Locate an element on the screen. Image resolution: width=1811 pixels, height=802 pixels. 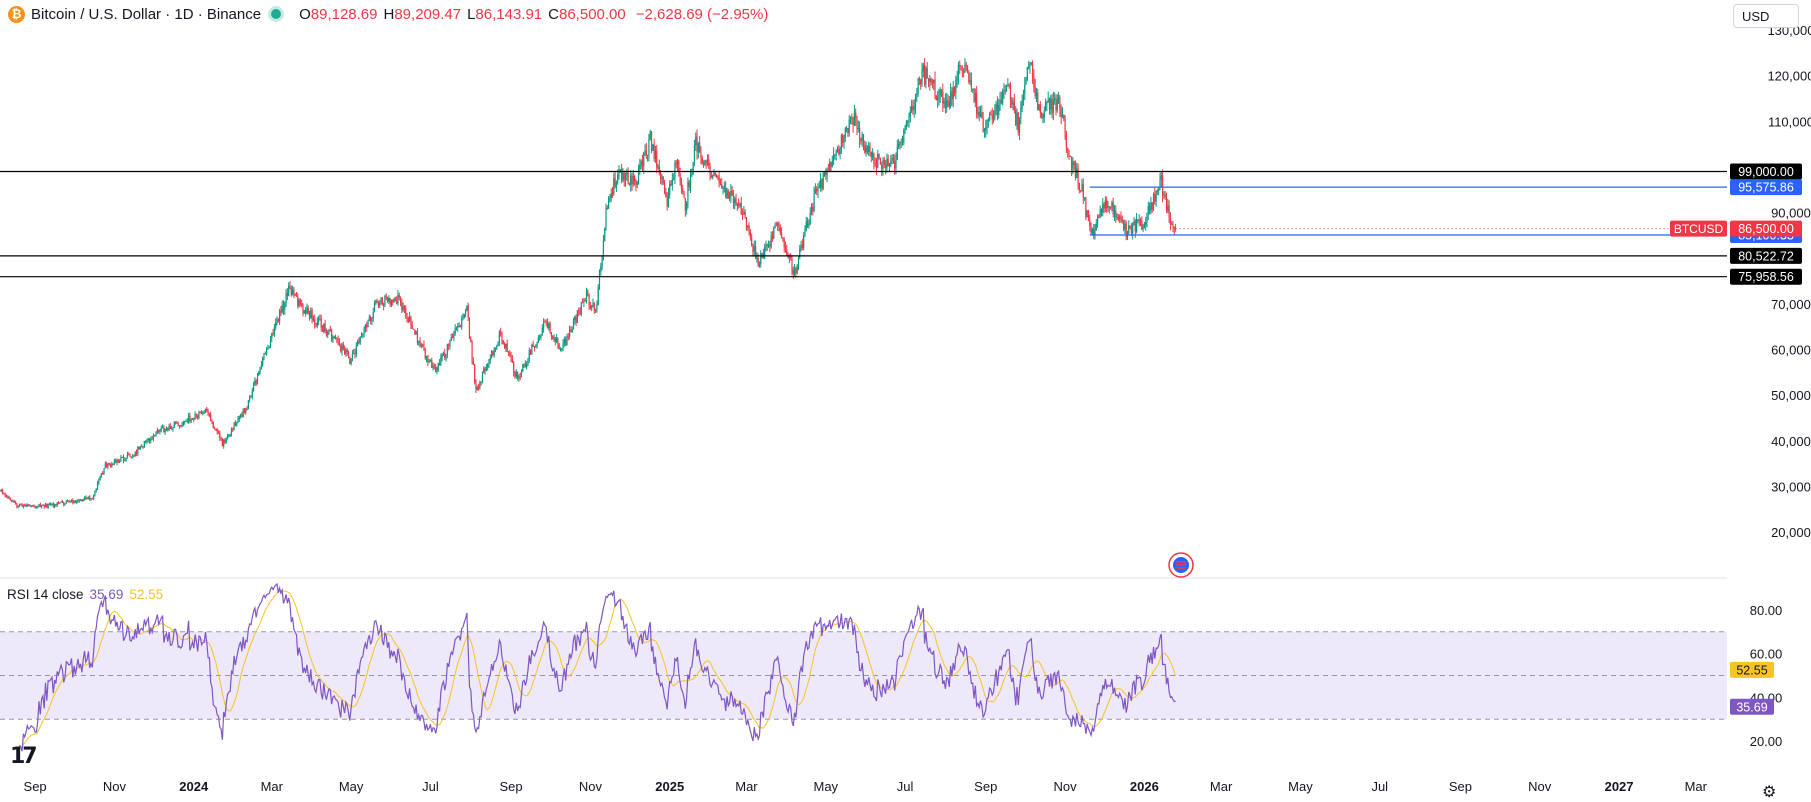
market-status-icon is located at coordinates (276, 14).